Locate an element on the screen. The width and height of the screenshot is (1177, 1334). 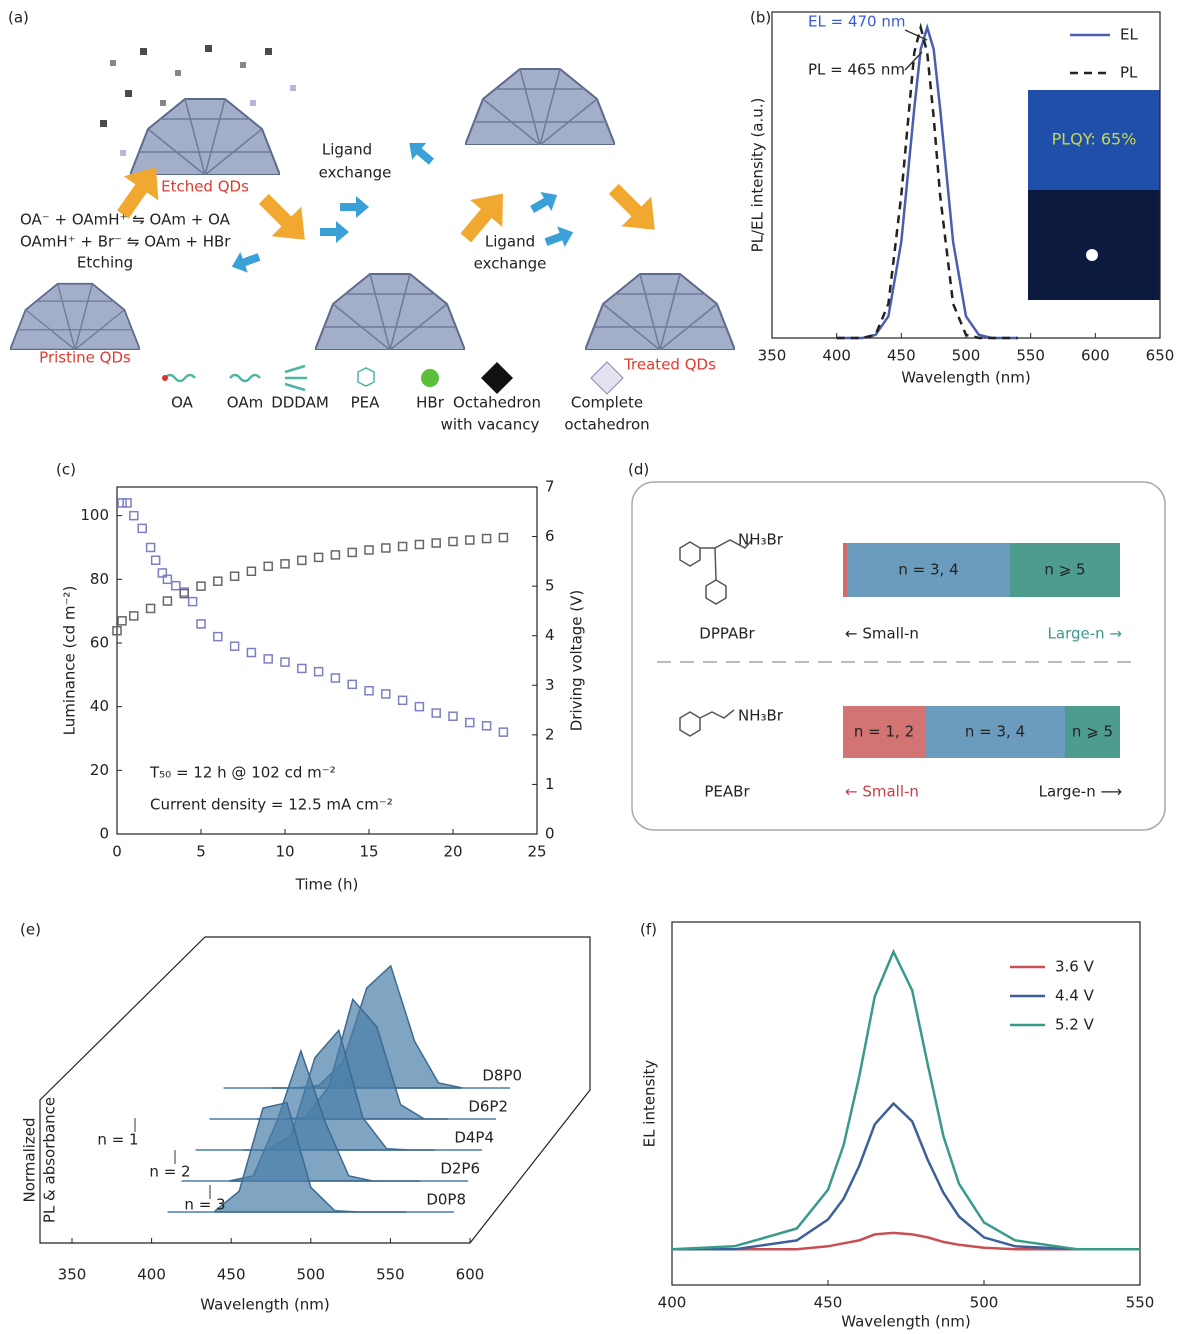
label: (a) is located at coordinates (18, 18).